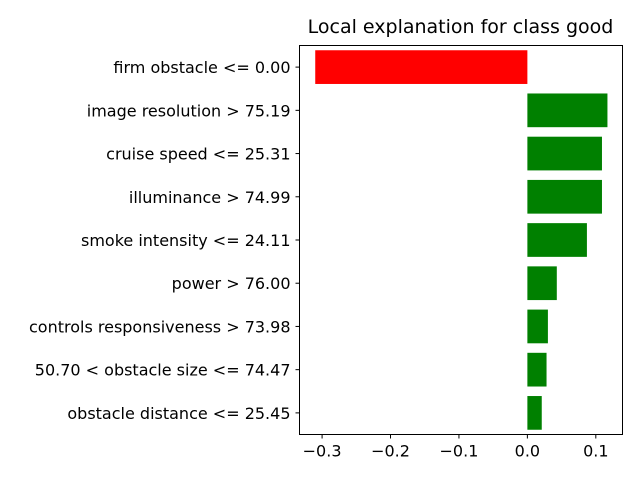 This screenshot has width=640, height=484. I want to click on category-label: image resolution > 75.19, so click(189, 110).